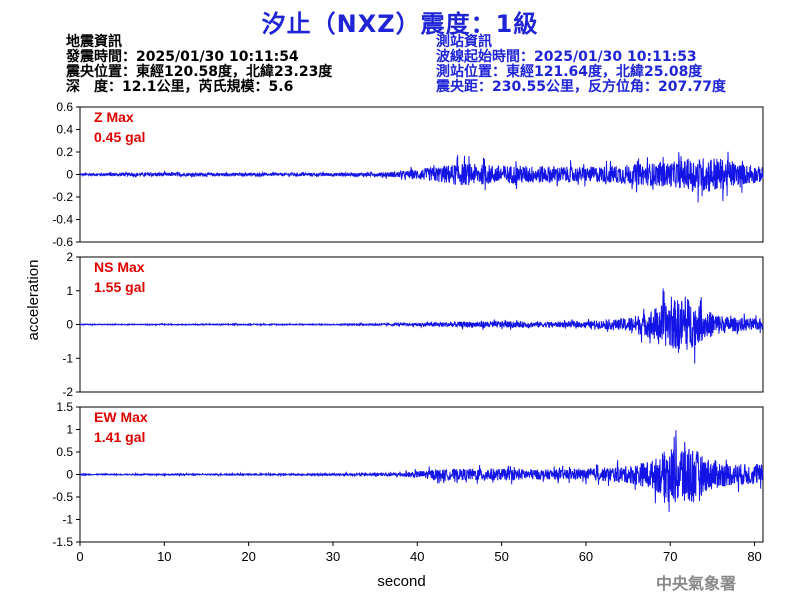 Image resolution: width=800 pixels, height=600 pixels. I want to click on x-tick-label: 70, so click(670, 556).